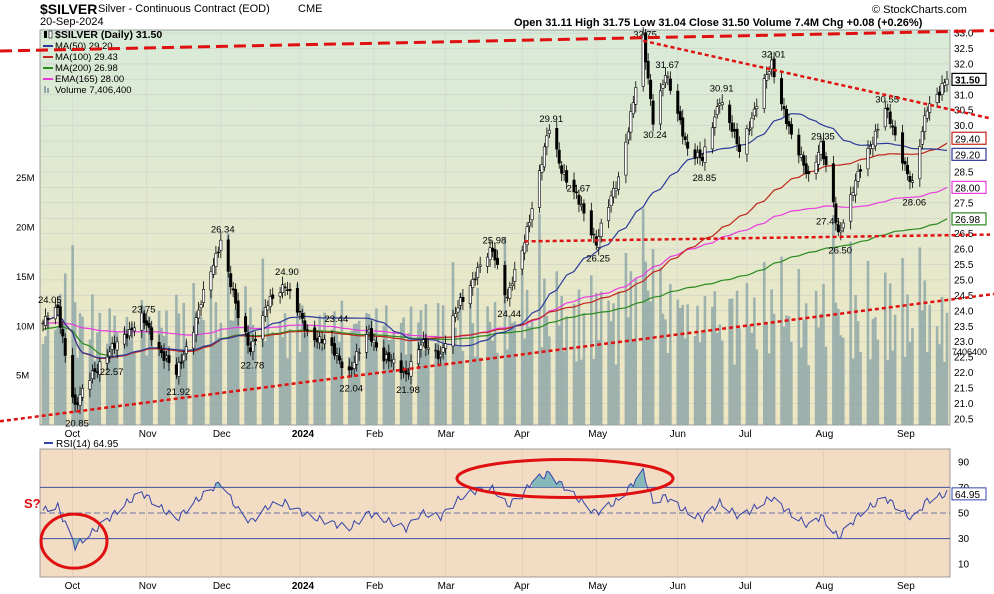  Describe the element at coordinates (964, 462) in the screenshot. I see `rsi-tick-label: 90` at that location.